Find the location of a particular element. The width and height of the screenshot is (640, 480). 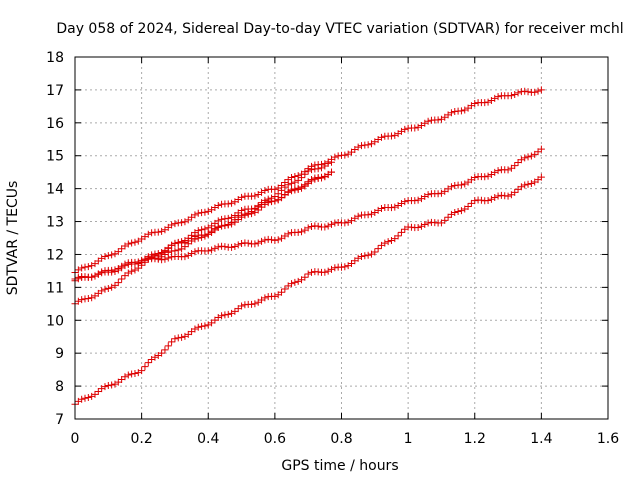

x-tick-label: 0.4 is located at coordinates (208, 439).